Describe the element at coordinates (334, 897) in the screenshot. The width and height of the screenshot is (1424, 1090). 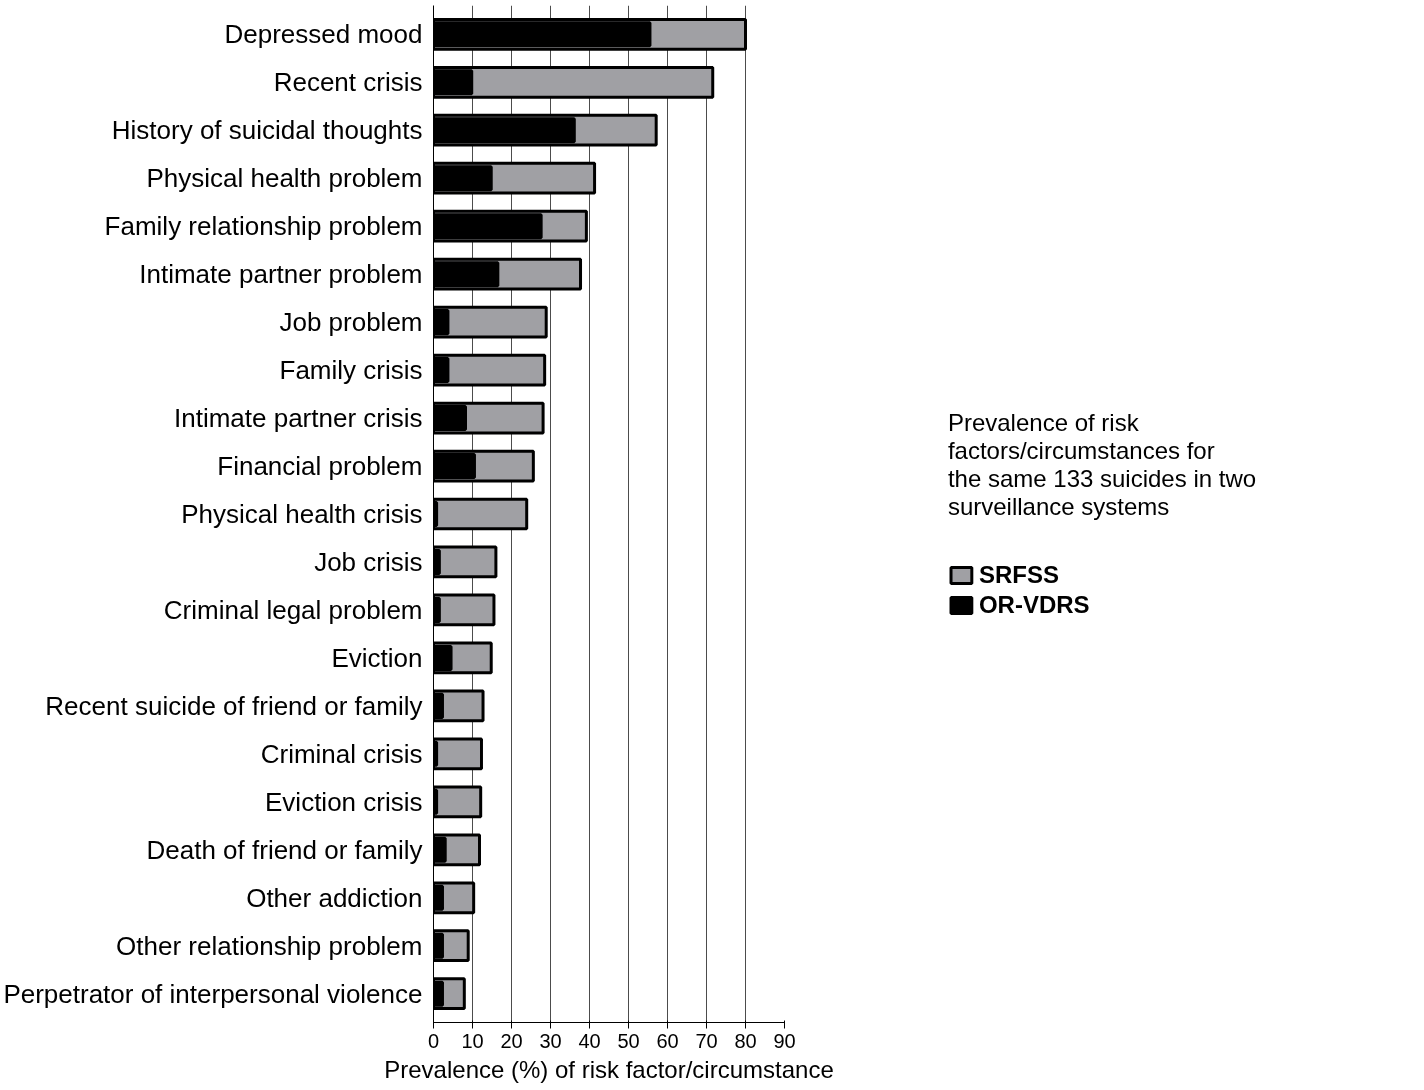
I see `y-tick-label: Other addiction` at that location.